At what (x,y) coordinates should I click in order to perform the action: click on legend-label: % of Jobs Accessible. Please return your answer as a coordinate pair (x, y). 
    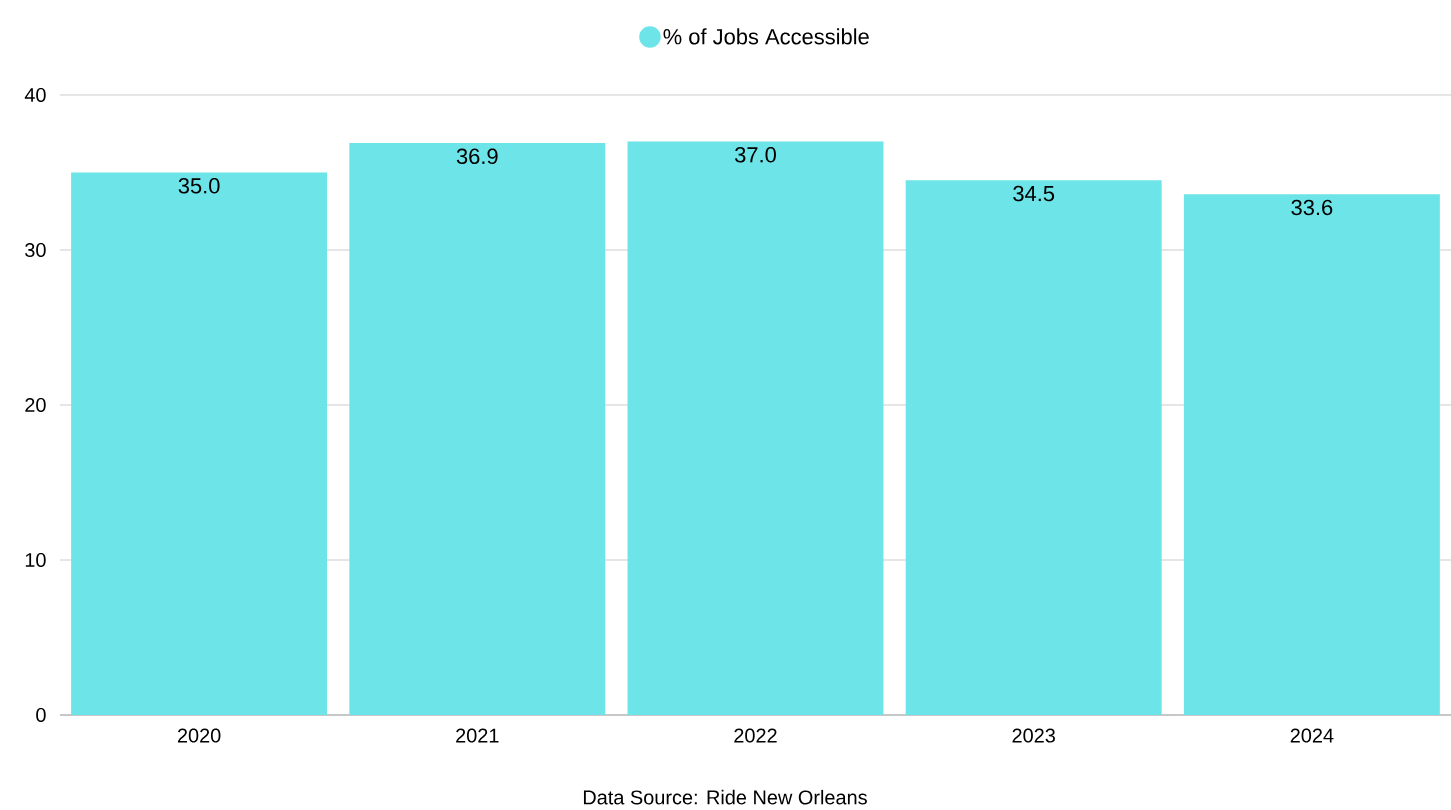
    Looking at the image, I should click on (766, 36).